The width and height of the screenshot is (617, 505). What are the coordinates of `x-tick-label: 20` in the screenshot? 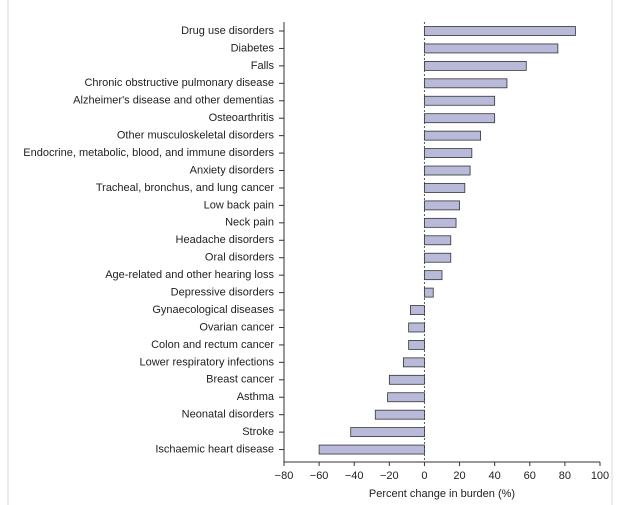 It's located at (459, 476).